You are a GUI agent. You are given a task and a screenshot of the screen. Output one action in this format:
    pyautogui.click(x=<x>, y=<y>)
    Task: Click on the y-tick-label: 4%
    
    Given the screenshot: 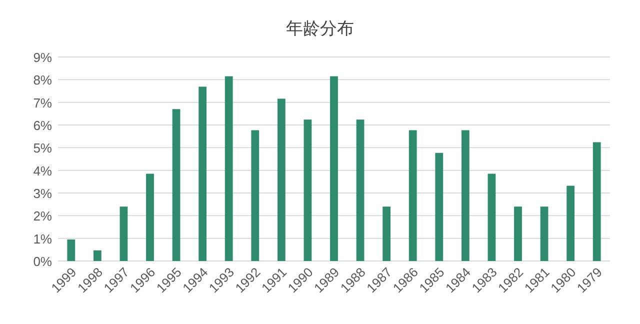 What is the action you would take?
    pyautogui.click(x=42, y=170)
    